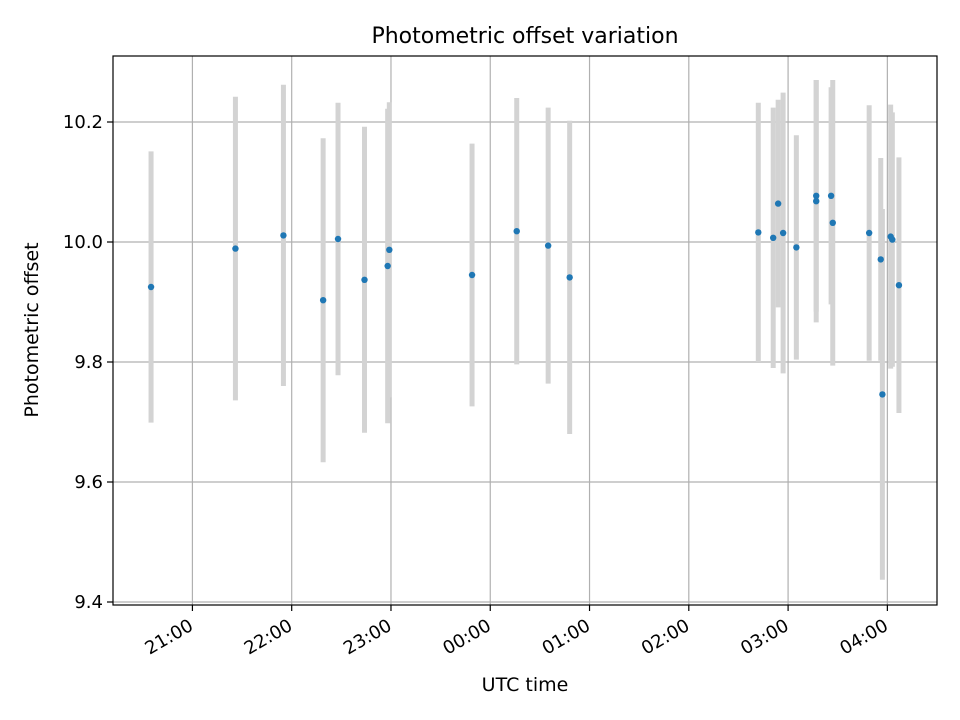  Describe the element at coordinates (83, 122) in the screenshot. I see `y-tick-label: 10.2` at that location.